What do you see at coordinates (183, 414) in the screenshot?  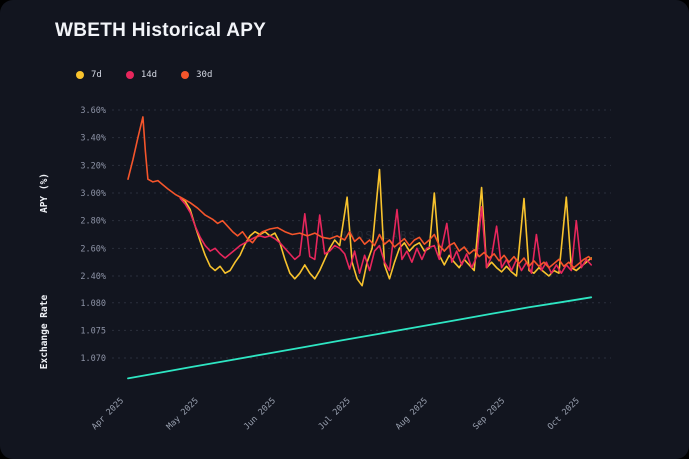 I see `x-tick-label: May 2025` at bounding box center [183, 414].